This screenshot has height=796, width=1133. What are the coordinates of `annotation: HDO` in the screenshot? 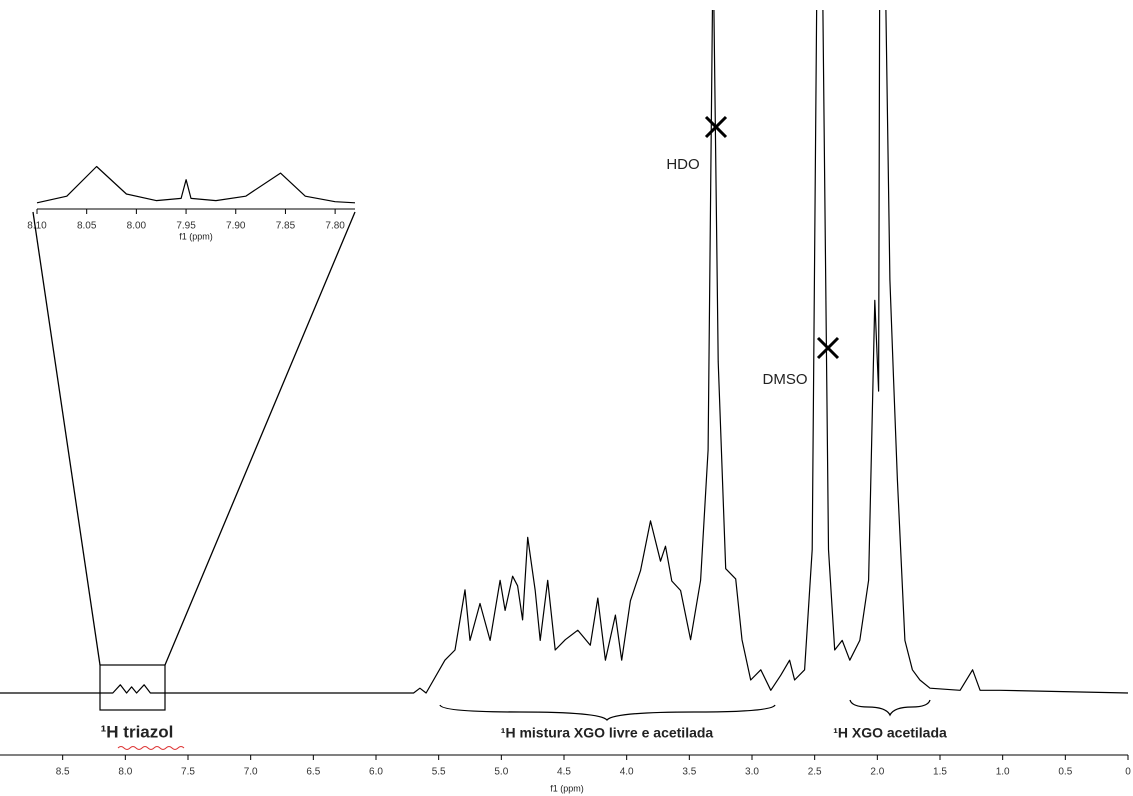 It's located at (682, 164).